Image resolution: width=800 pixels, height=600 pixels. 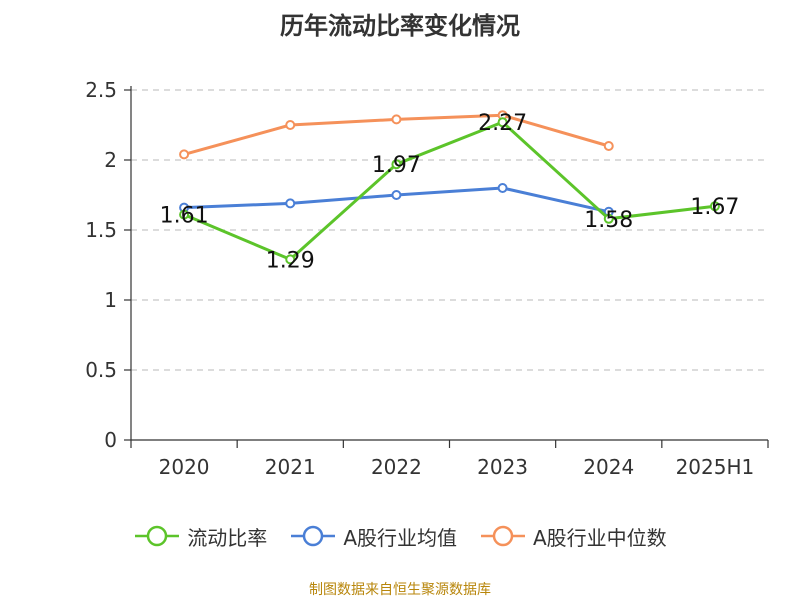 I want to click on data-label: 1.61, so click(x=184, y=216).